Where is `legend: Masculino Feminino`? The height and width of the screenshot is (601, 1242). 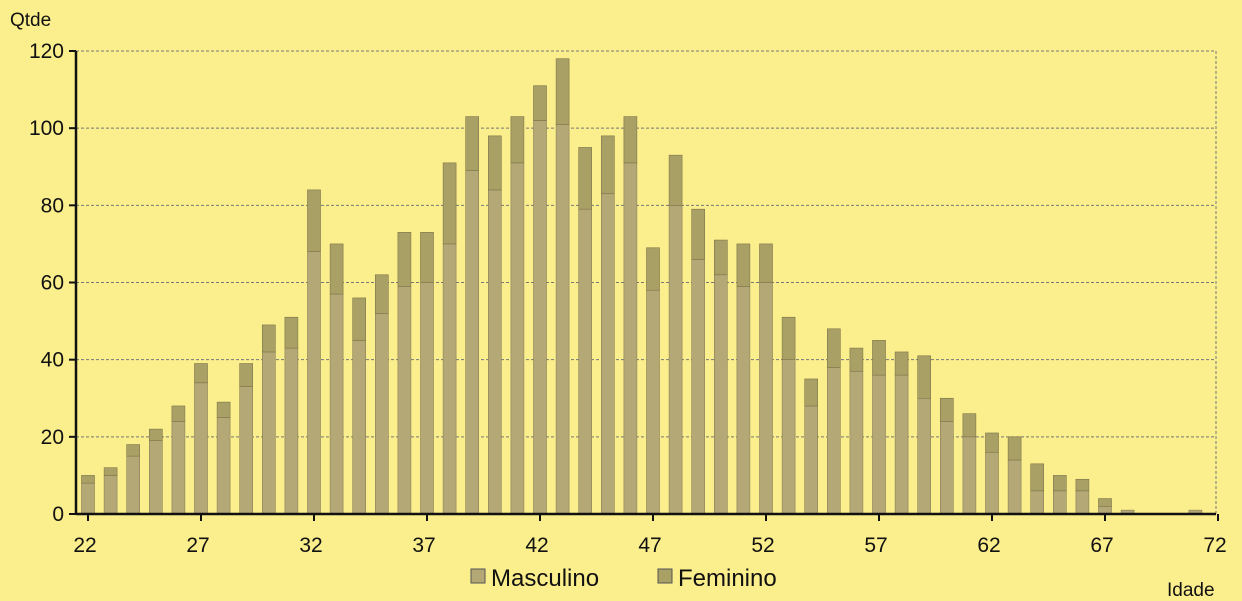
legend: Masculino Feminino is located at coordinates (623, 578).